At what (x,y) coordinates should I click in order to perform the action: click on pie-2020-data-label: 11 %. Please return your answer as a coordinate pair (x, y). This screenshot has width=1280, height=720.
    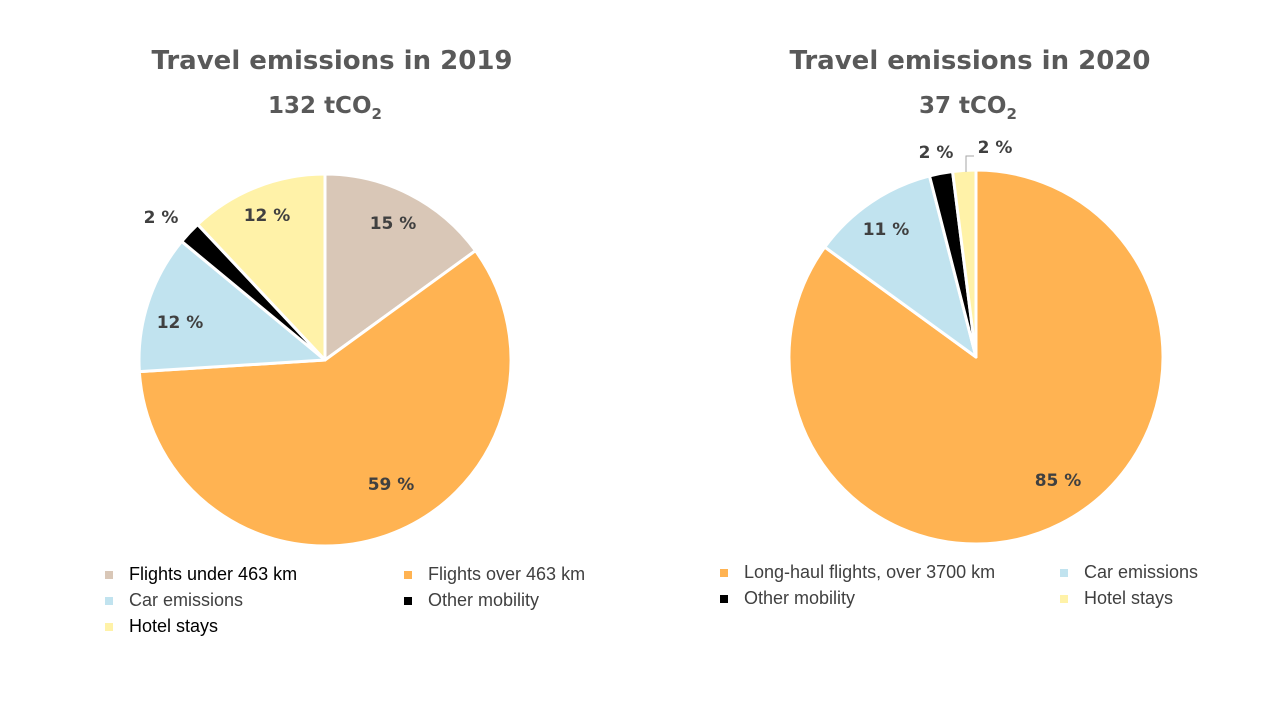
    Looking at the image, I should click on (886, 230).